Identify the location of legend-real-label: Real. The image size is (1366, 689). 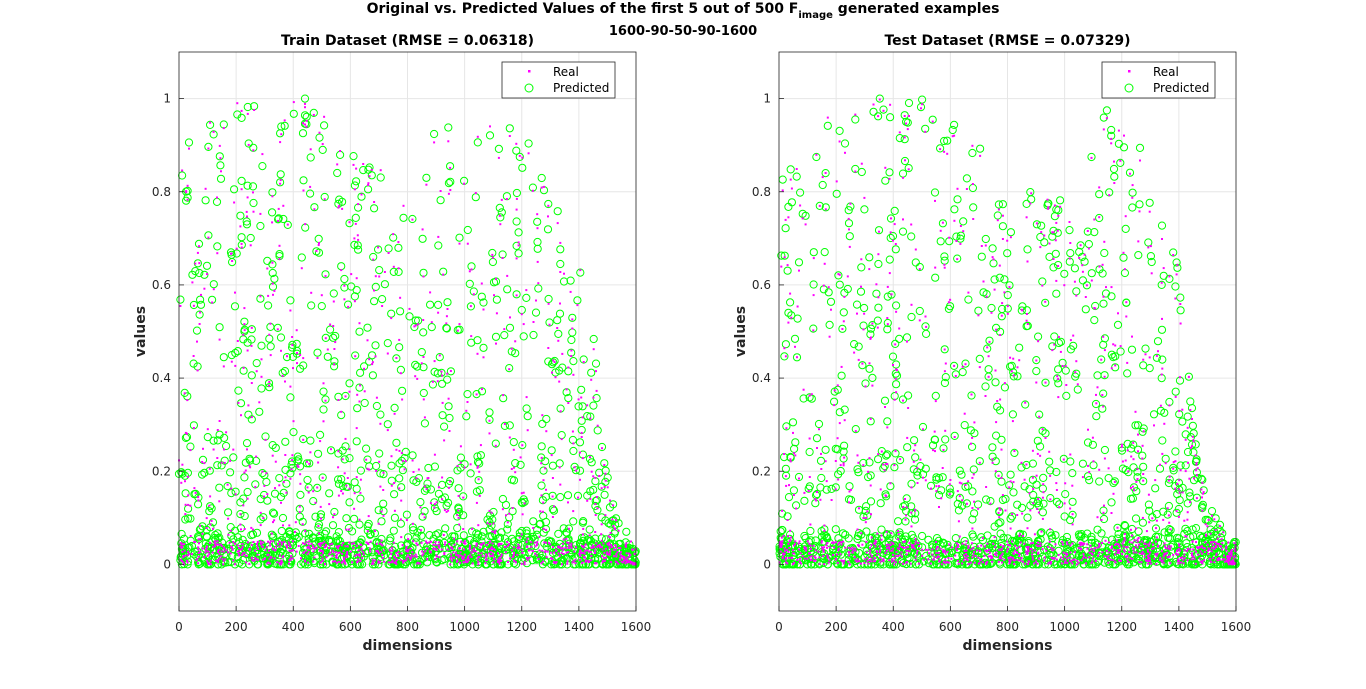
(566, 72).